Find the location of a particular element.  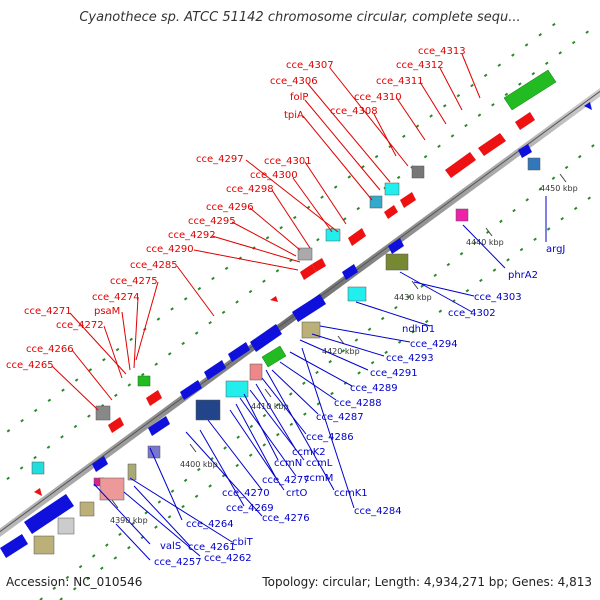

gene-label: psaM is located at coordinates (107, 311).